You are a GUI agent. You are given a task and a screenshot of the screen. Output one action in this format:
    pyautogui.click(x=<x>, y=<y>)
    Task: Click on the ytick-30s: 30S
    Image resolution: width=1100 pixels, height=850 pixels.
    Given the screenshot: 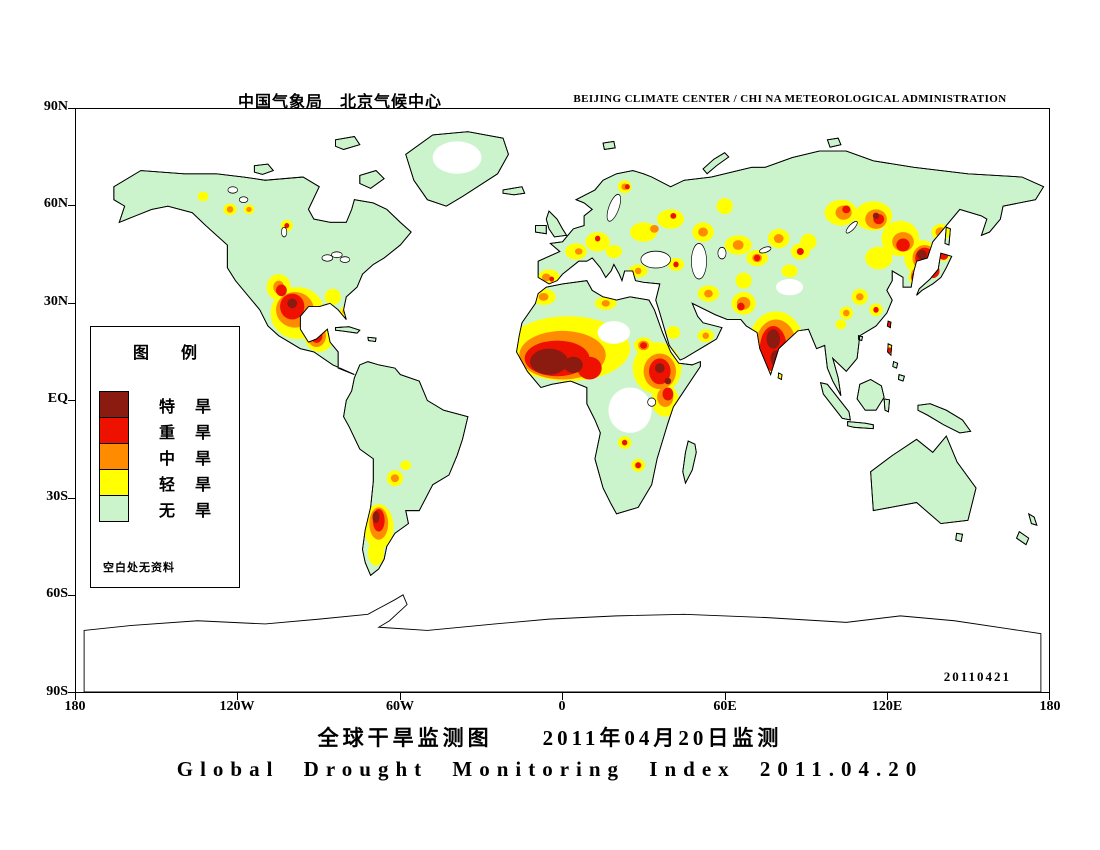 What is the action you would take?
    pyautogui.click(x=57, y=496)
    